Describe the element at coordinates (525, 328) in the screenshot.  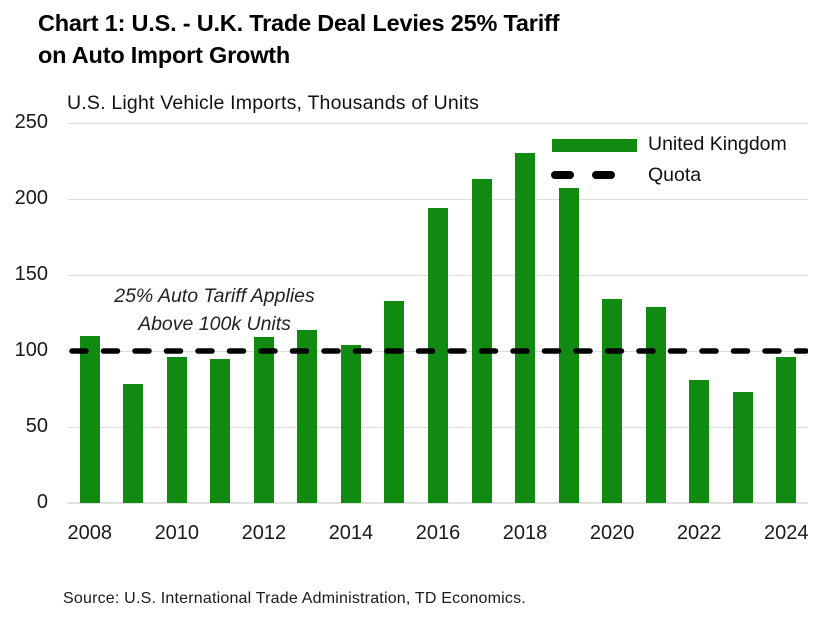
I see `bar-2018` at that location.